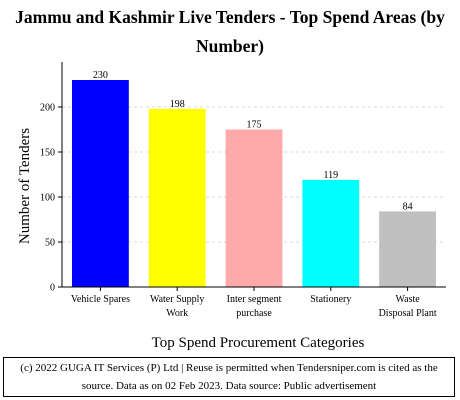 This screenshot has width=460, height=400. I want to click on y-tick-label: 100, so click(47, 198).